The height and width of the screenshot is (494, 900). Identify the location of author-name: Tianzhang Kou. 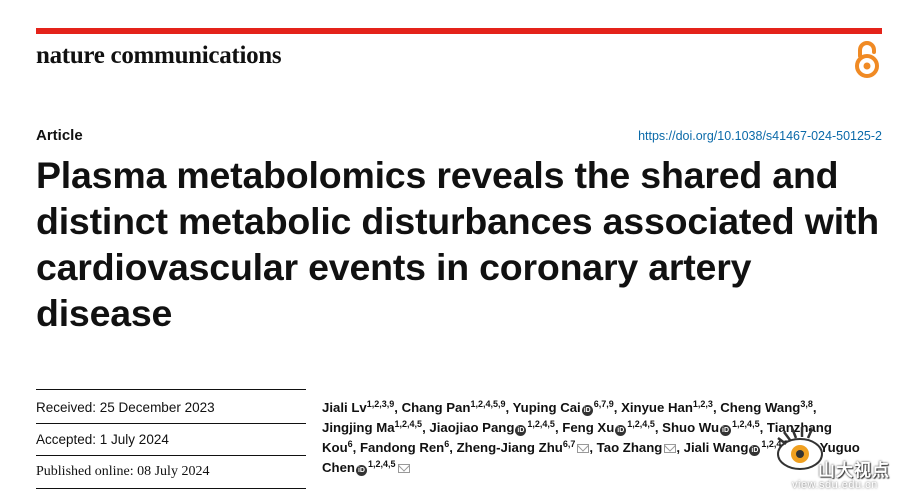
(577, 437).